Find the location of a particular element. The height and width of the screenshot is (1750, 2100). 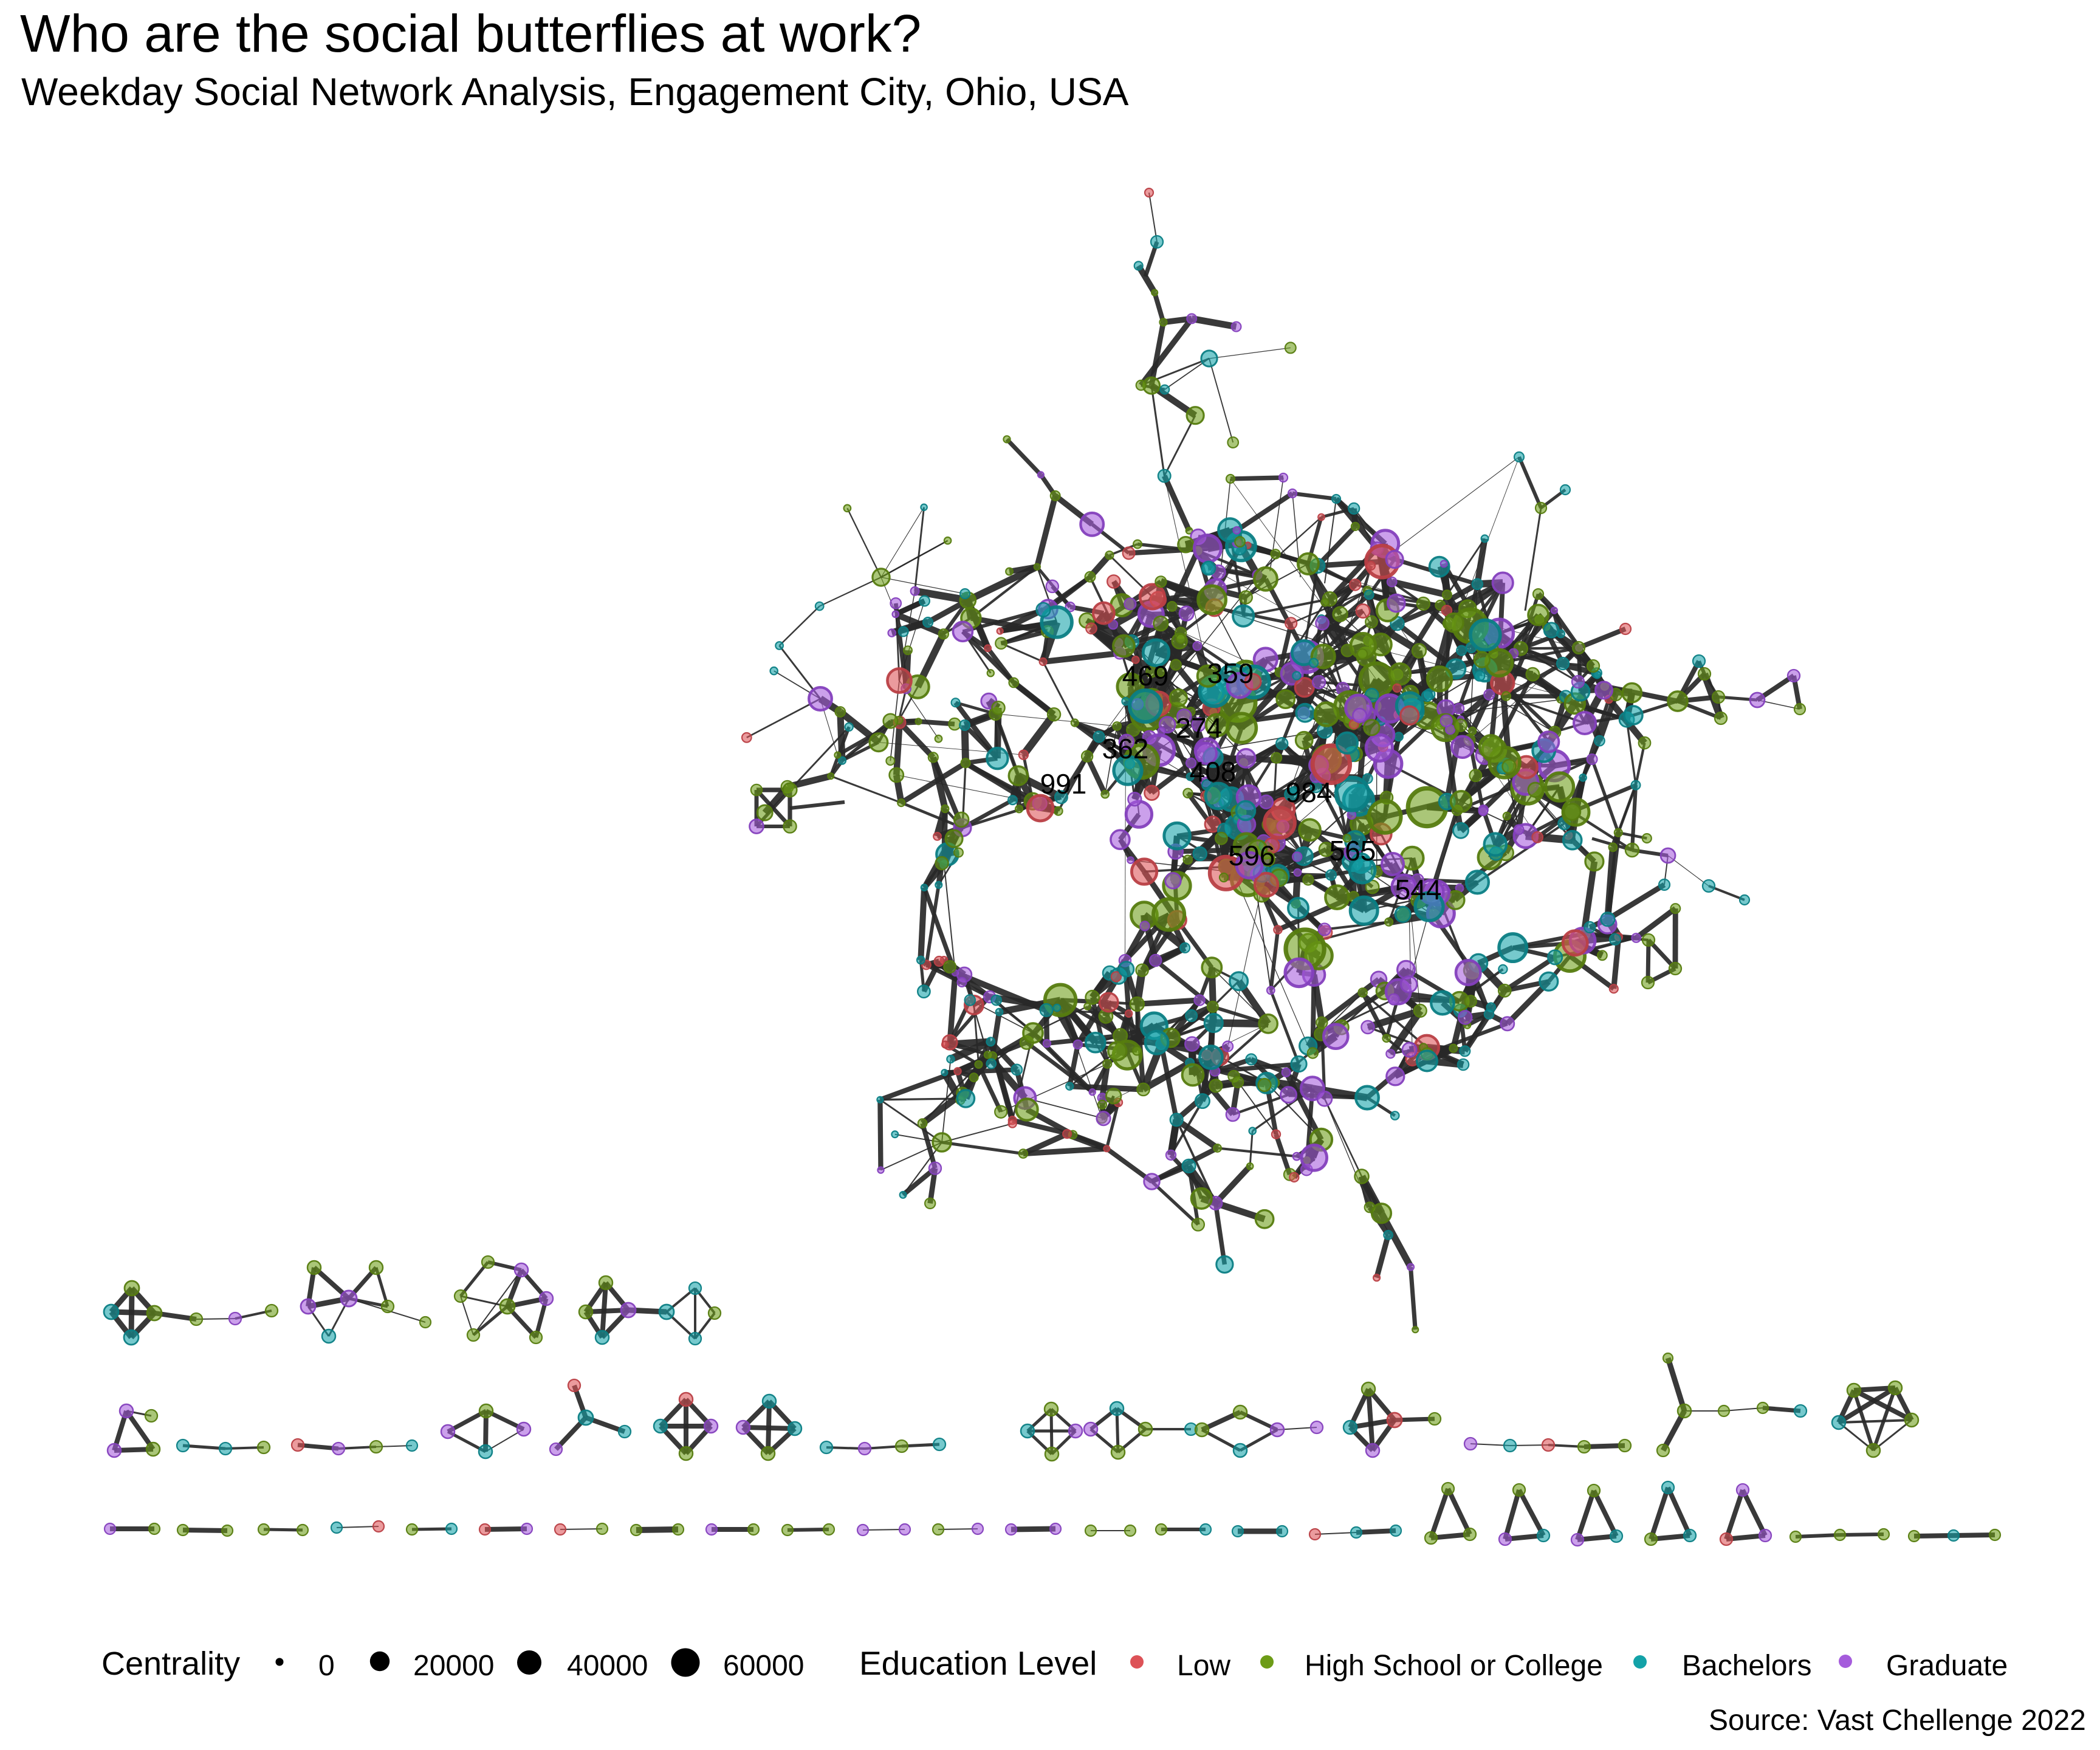

svg-text: 469 is located at coordinates (1145, 675).